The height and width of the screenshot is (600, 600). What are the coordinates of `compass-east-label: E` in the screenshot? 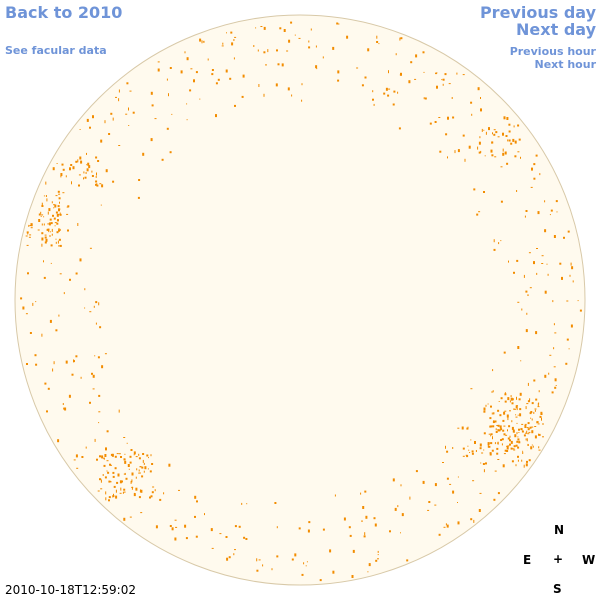 It's located at (527, 560).